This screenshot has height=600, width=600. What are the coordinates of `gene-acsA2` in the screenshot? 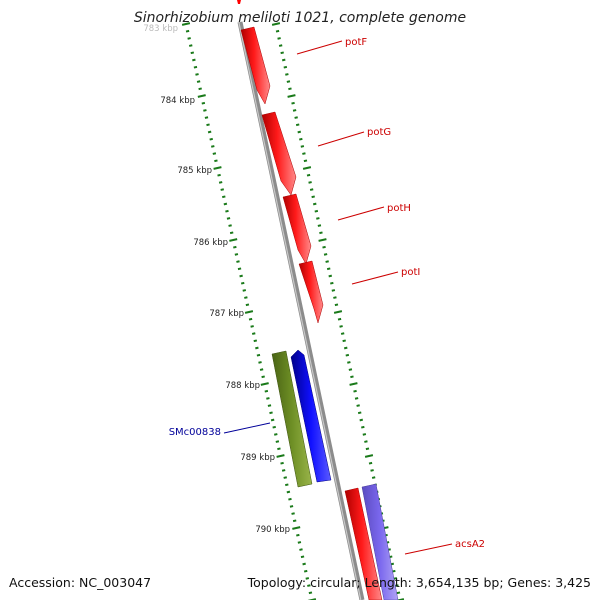 It's located at (363, 543).